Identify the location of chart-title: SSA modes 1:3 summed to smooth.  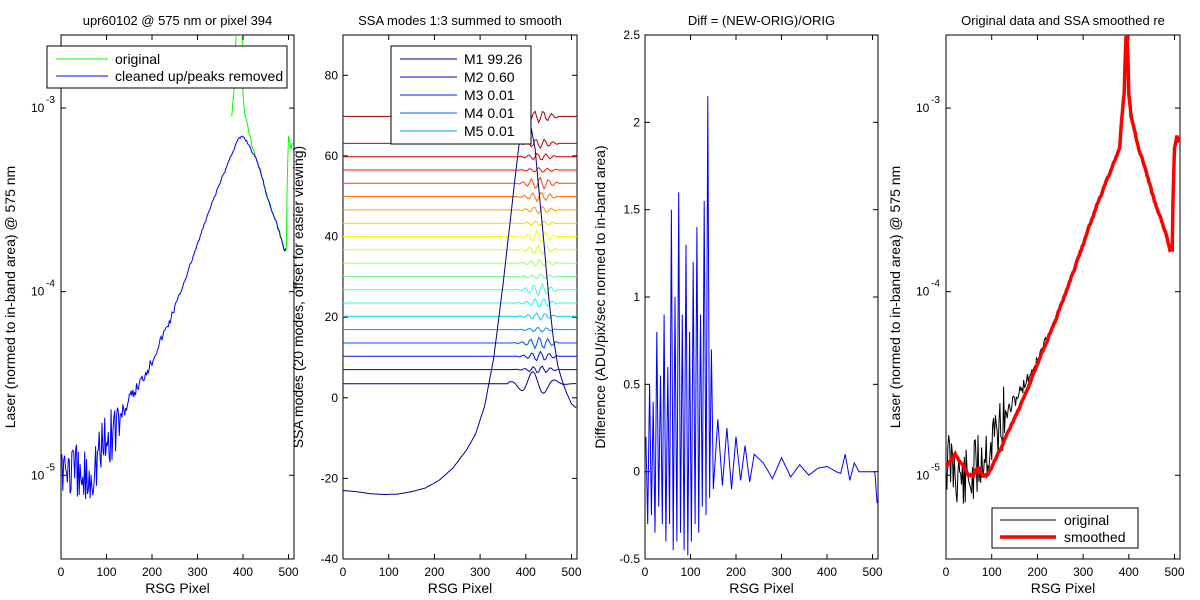
(460, 20).